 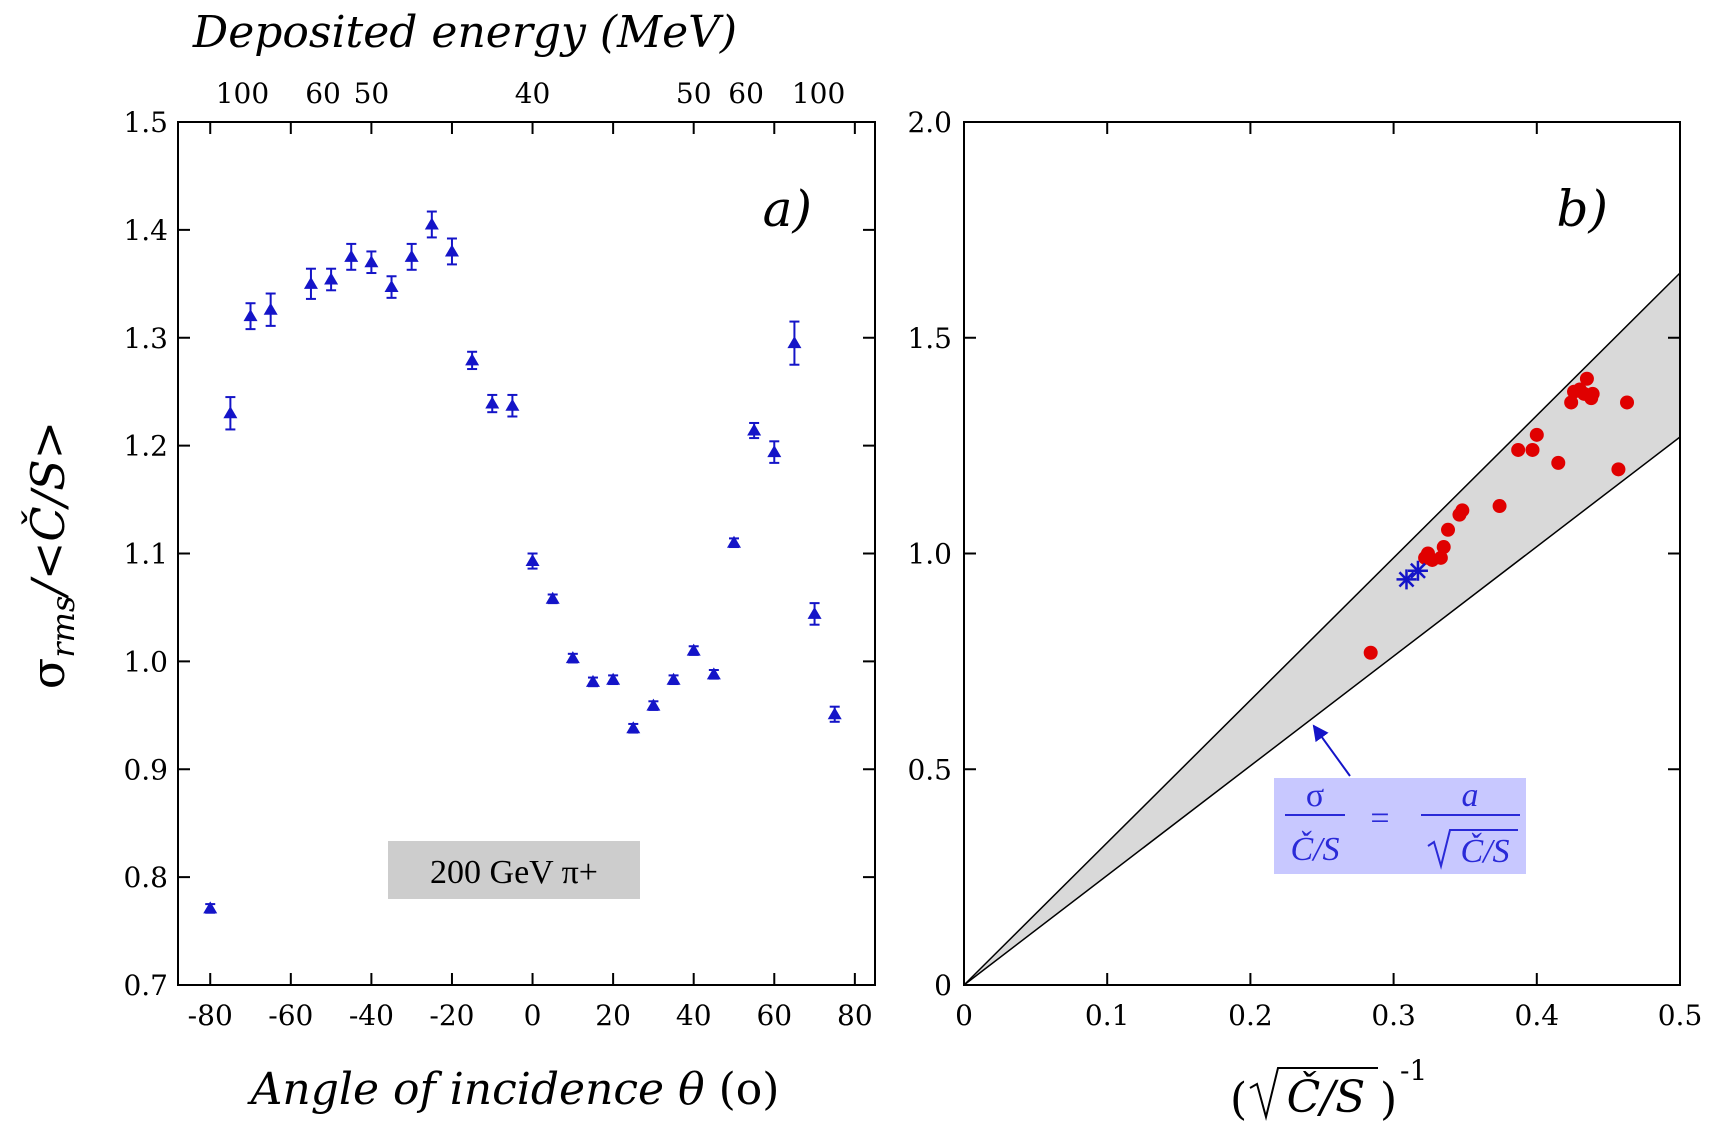 I want to click on x-tick-label-b: 0.2, so click(x=1250, y=1015).